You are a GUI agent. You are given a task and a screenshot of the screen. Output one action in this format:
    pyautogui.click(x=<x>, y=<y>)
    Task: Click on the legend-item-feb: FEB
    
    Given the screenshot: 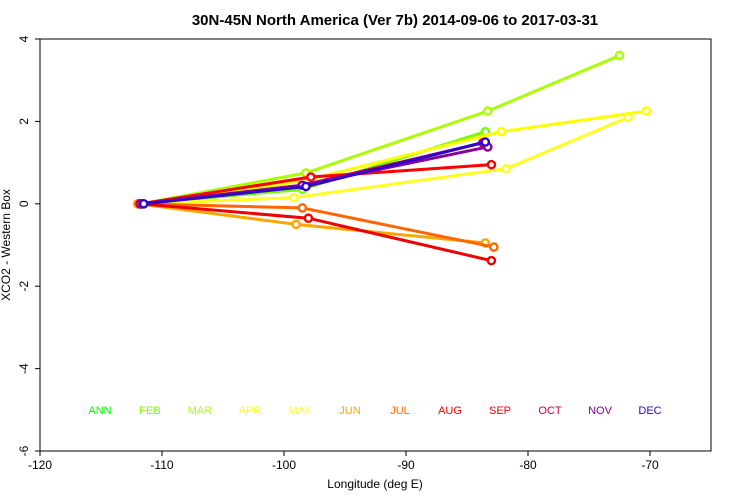 What is the action you would take?
    pyautogui.click(x=149, y=411)
    